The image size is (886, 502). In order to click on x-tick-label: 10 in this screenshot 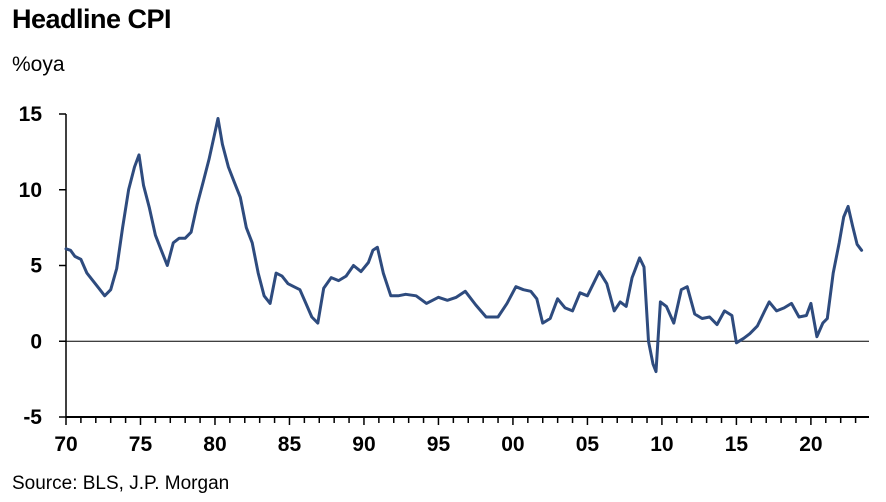, I will do `click(661, 444)`.